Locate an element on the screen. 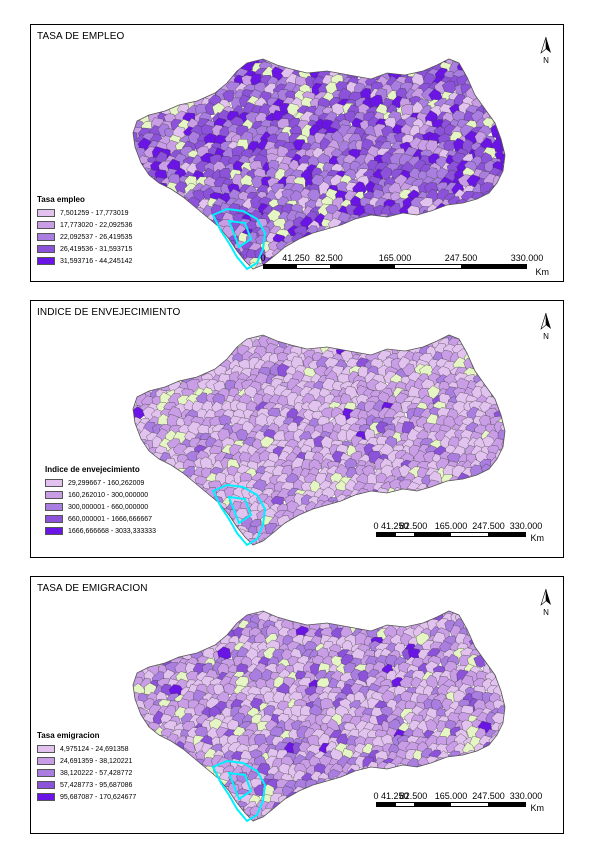  map-title: TASA DE EMPLEO is located at coordinates (81, 36).